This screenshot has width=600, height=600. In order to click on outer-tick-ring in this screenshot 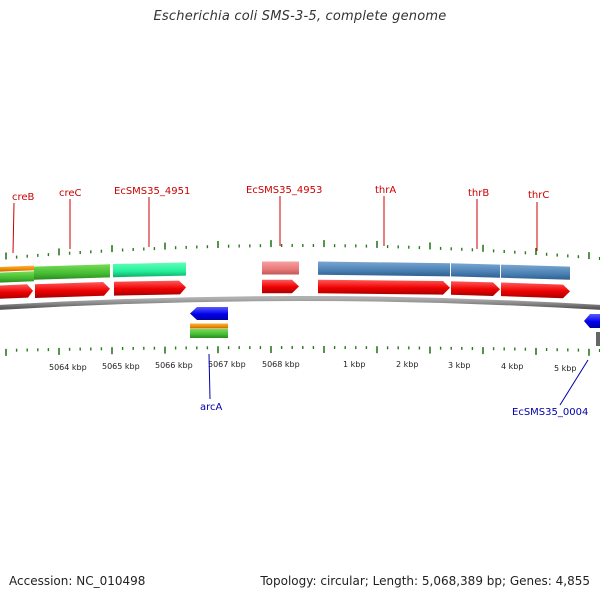, I will do `click(302, 250)`.